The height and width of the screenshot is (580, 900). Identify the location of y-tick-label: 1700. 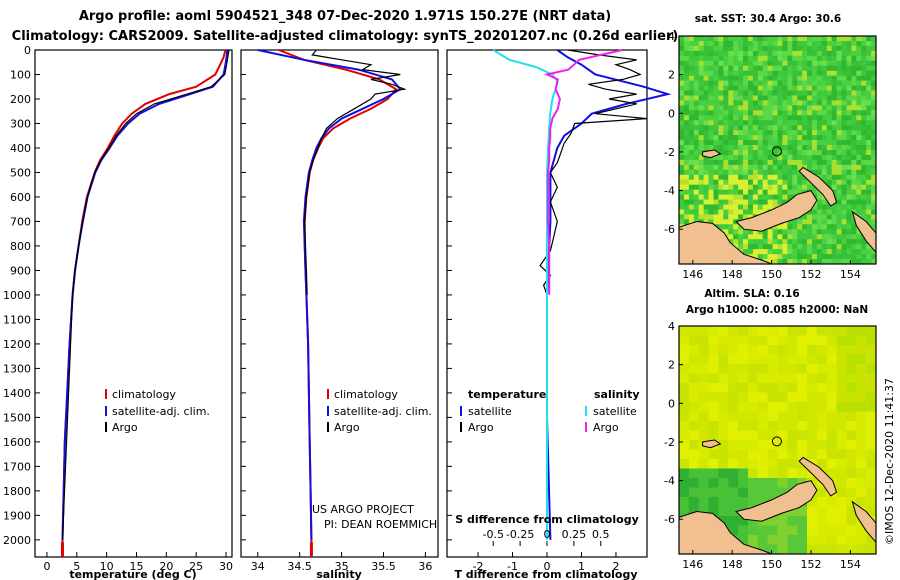
(17, 466).